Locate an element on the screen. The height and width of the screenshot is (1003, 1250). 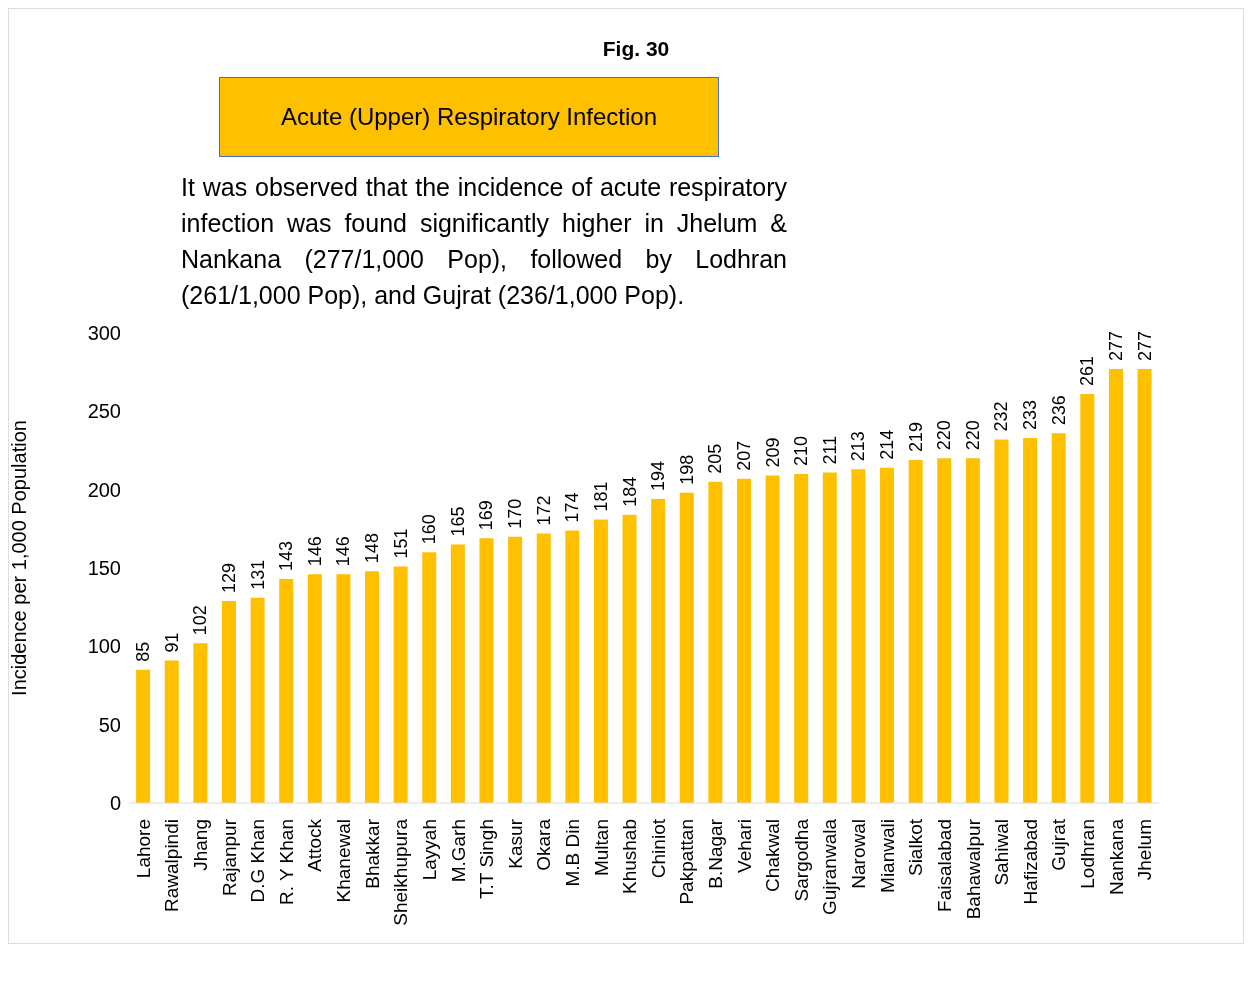
x-tick-label: Chakwal is located at coordinates (773, 855).